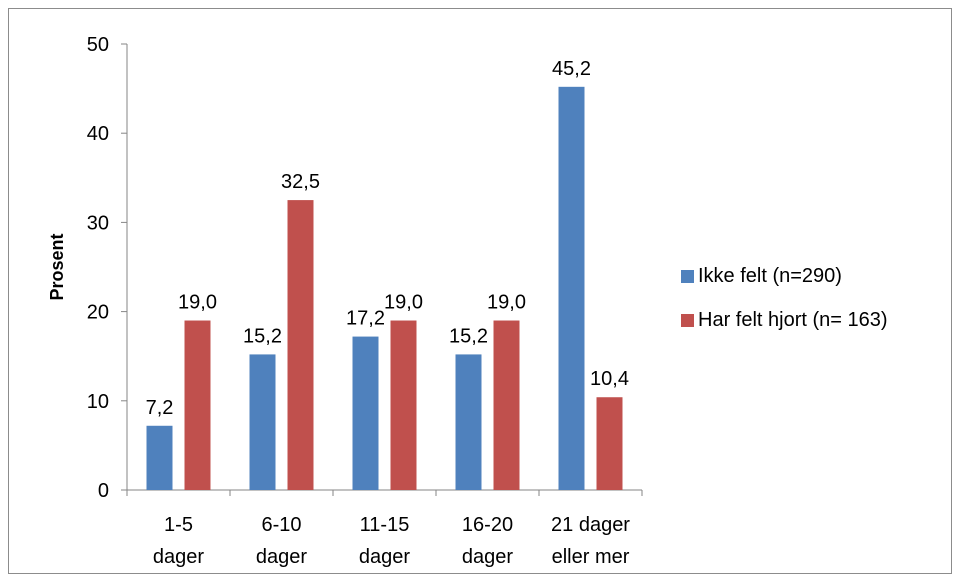  I want to click on legend-label: Ikke felt (n=290), so click(770, 276).